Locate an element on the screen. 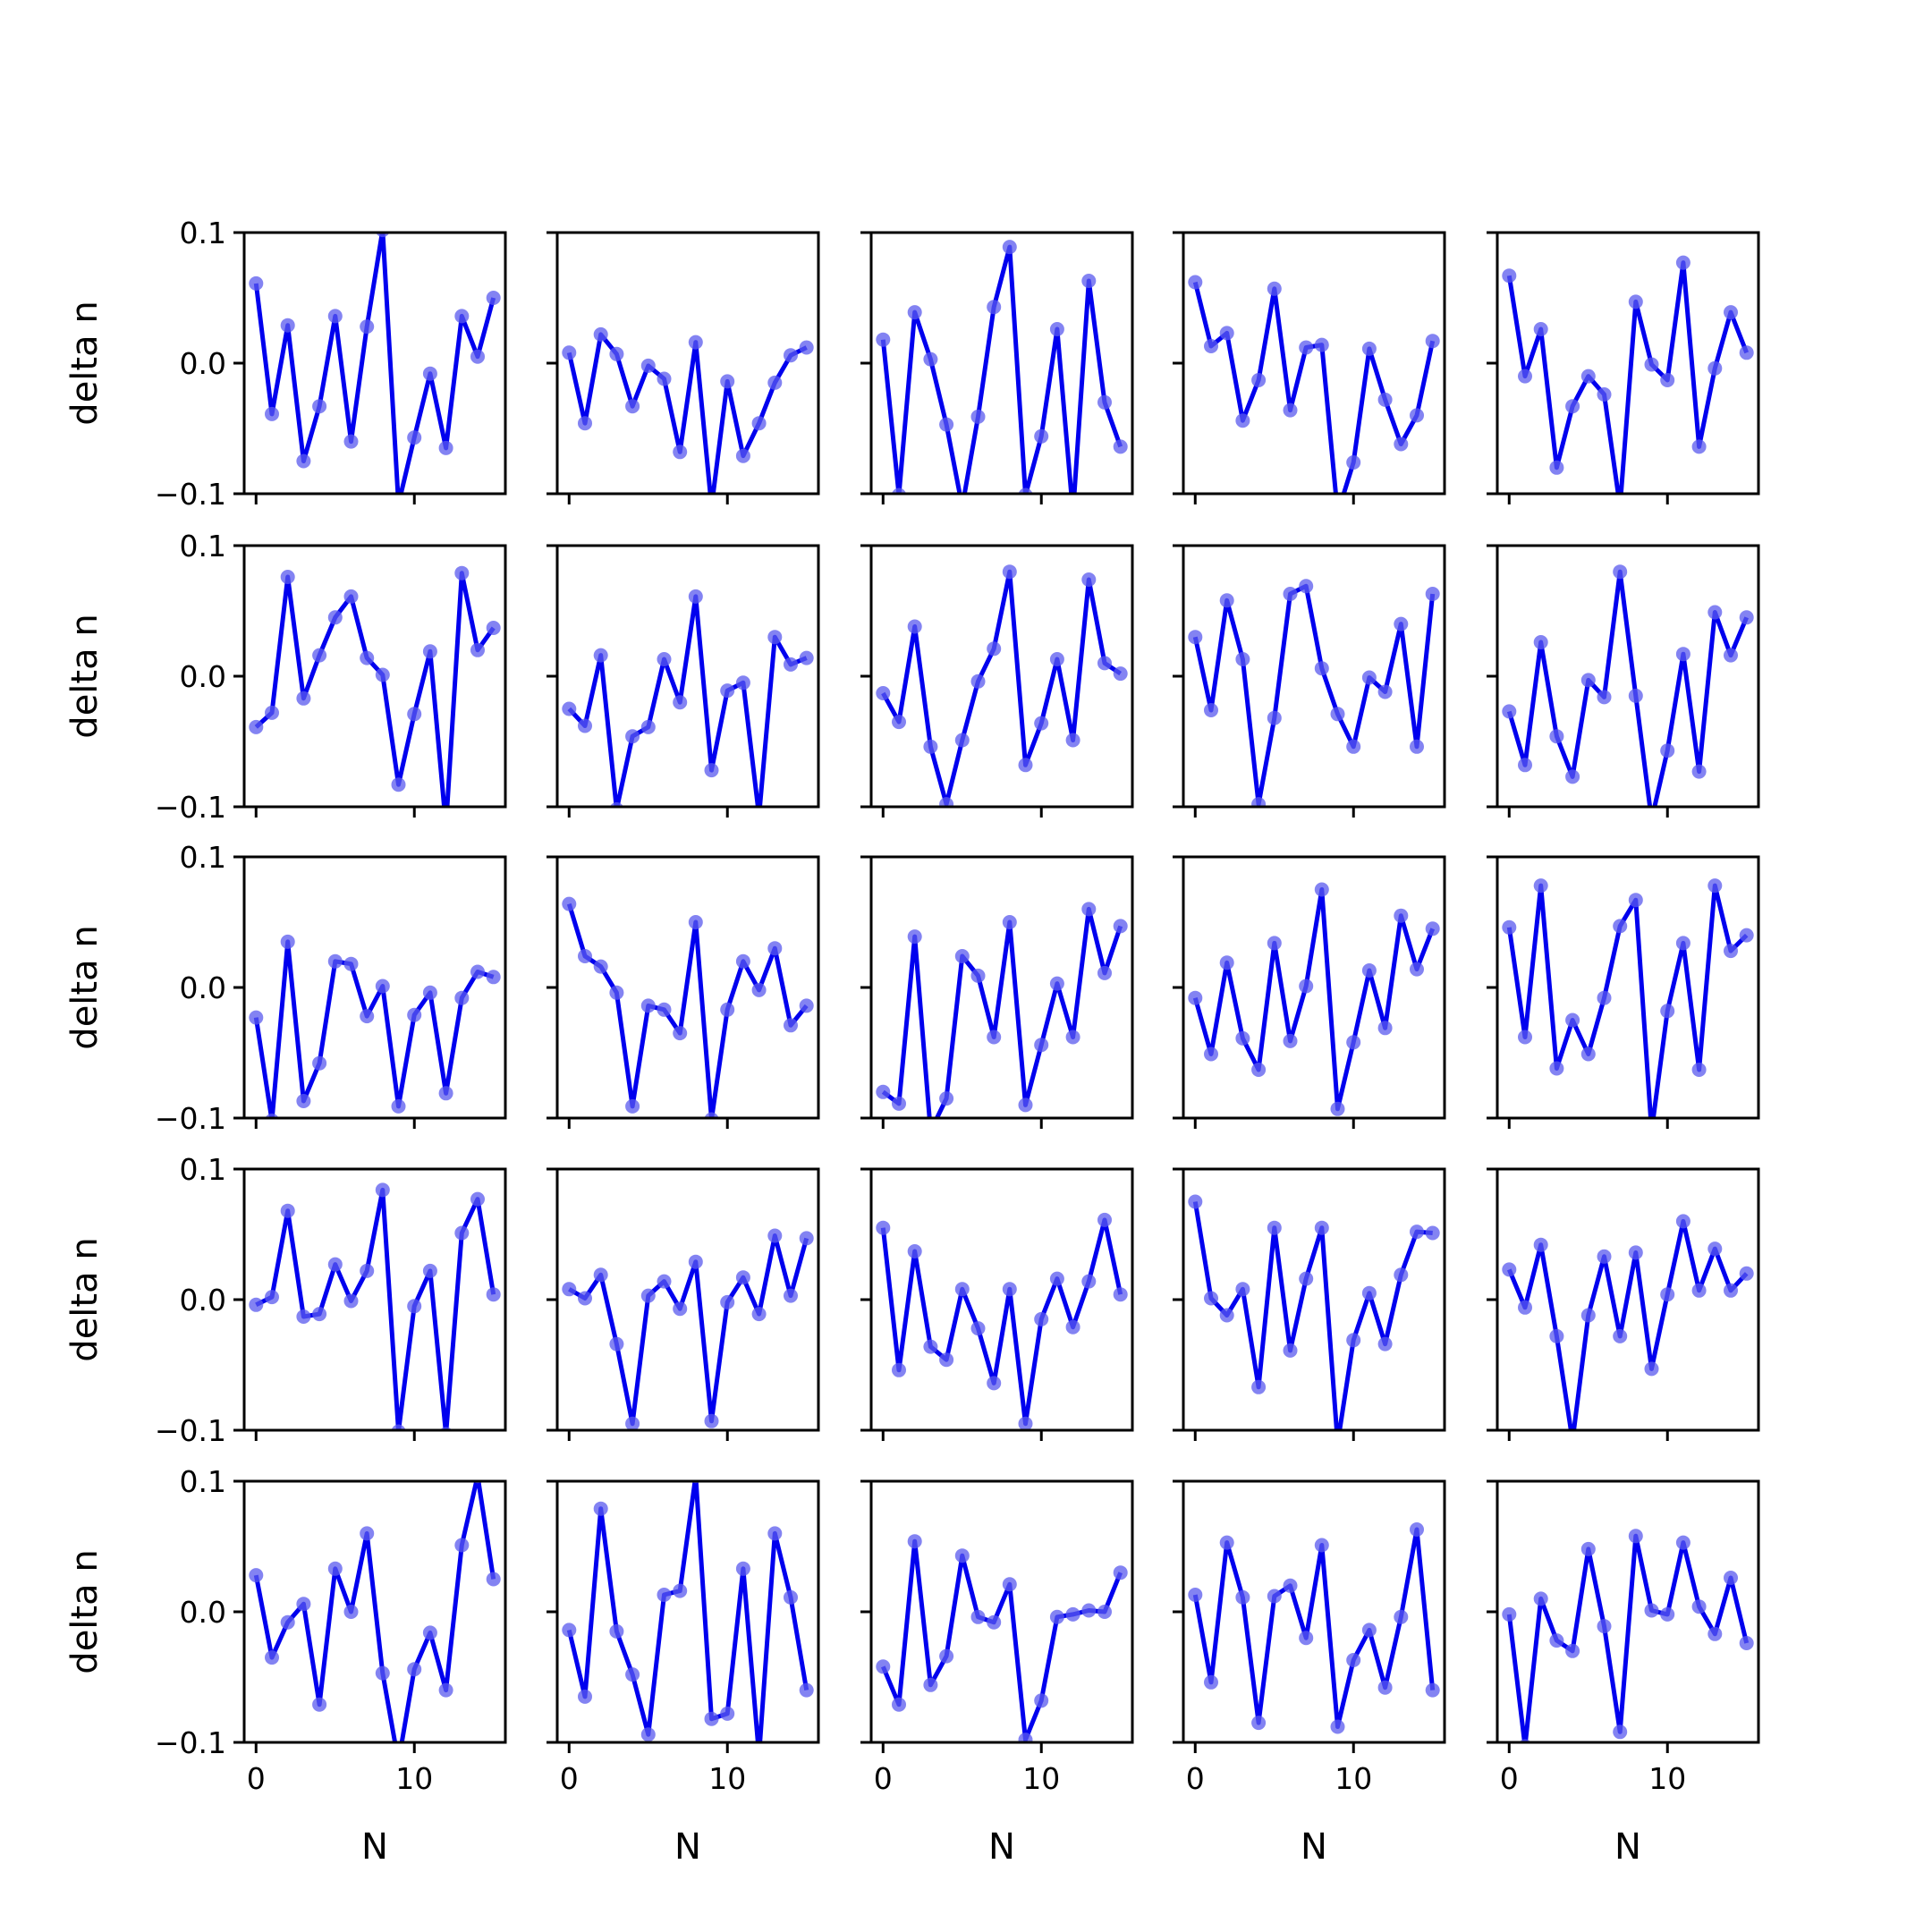 Image resolution: width=1932 pixels, height=1932 pixels. subplot-r1-c4 is located at coordinates (1623, 681).